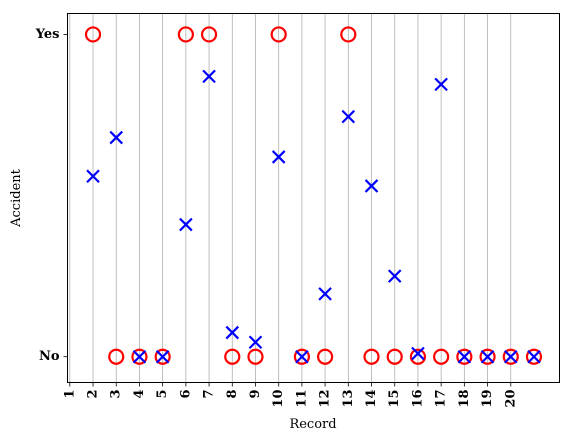 This screenshot has width=575, height=441. I want to click on x-tick-label: 5, so click(162, 394).